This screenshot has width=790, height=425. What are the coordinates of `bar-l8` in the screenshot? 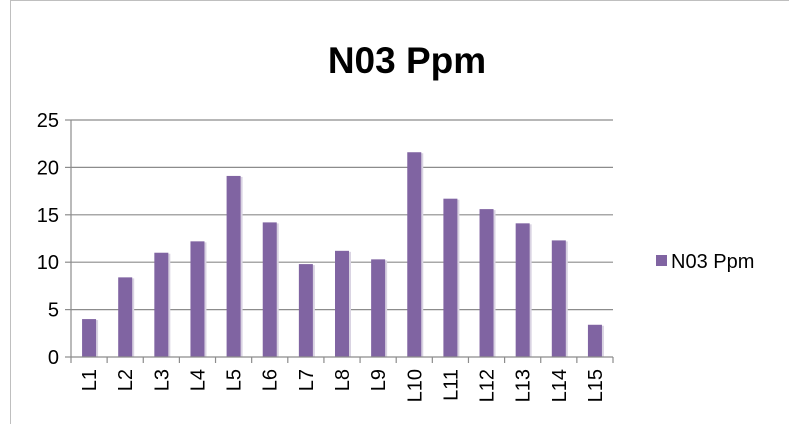 It's located at (342, 304).